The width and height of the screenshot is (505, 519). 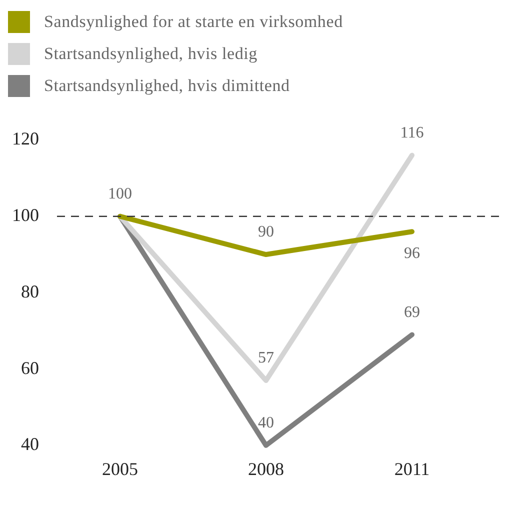 I want to click on data-label: 40, so click(x=266, y=423).